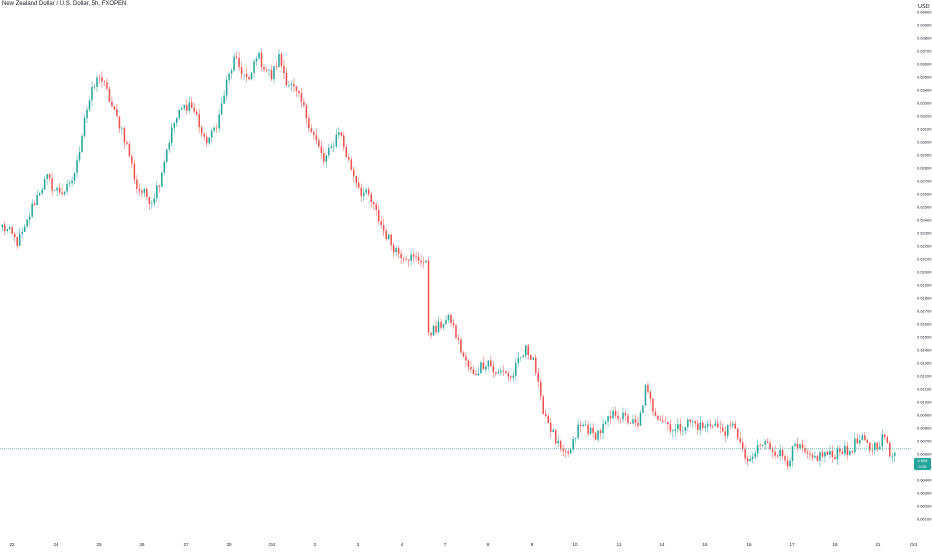 Image resolution: width=932 pixels, height=555 pixels. I want to click on y-tick-label: 0.62100, so click(924, 259).